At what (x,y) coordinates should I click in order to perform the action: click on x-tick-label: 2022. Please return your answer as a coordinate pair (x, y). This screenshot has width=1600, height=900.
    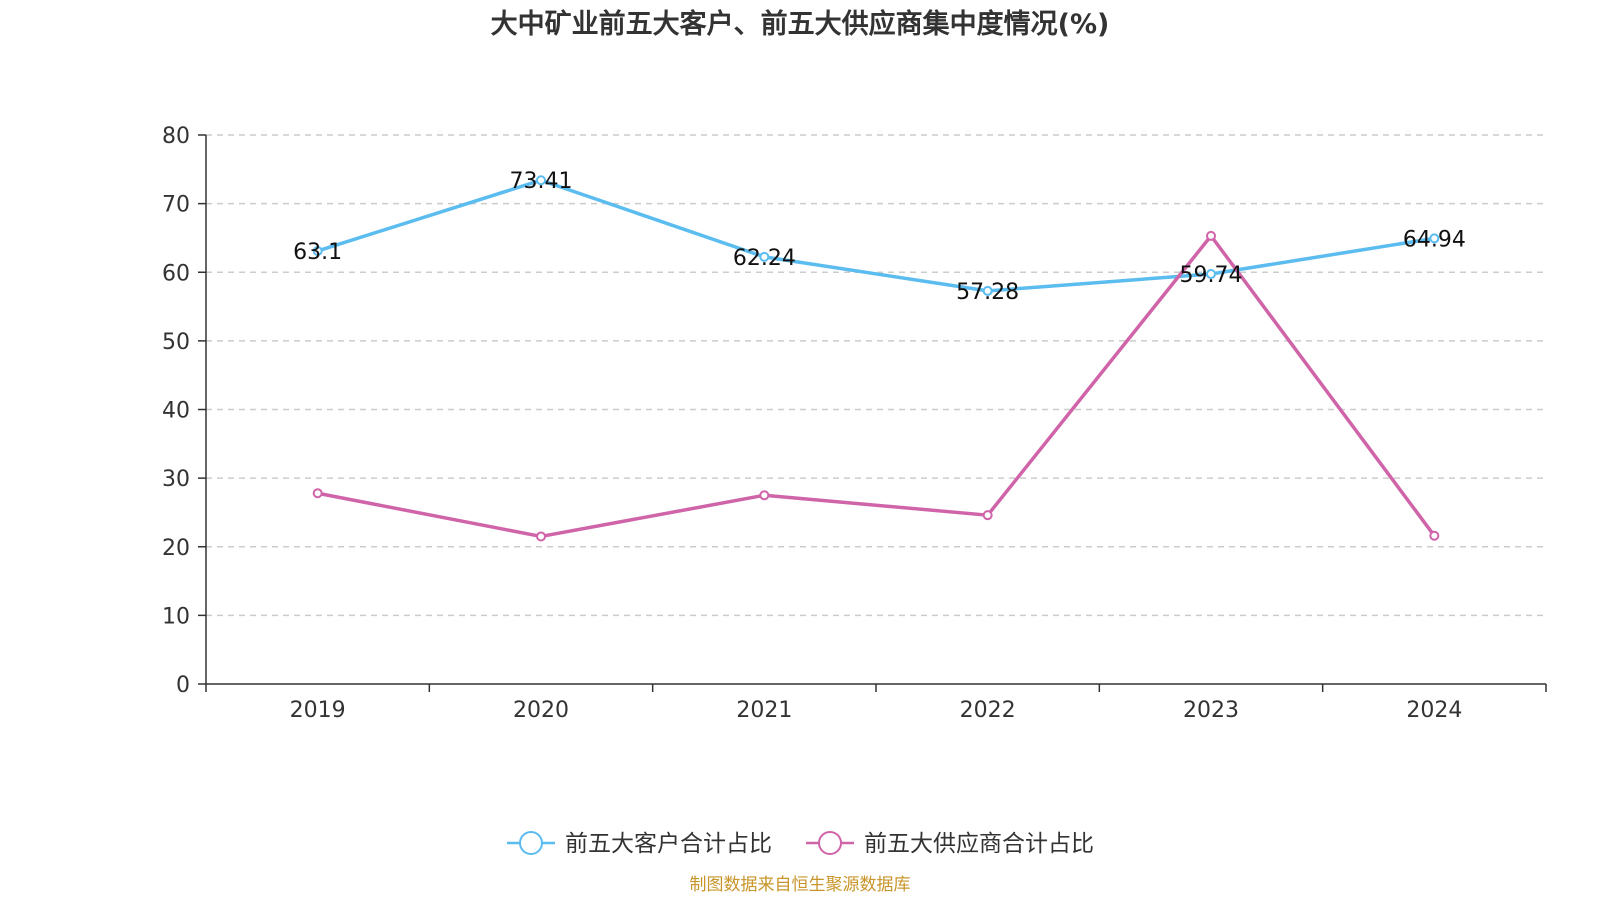
    Looking at the image, I should click on (988, 710).